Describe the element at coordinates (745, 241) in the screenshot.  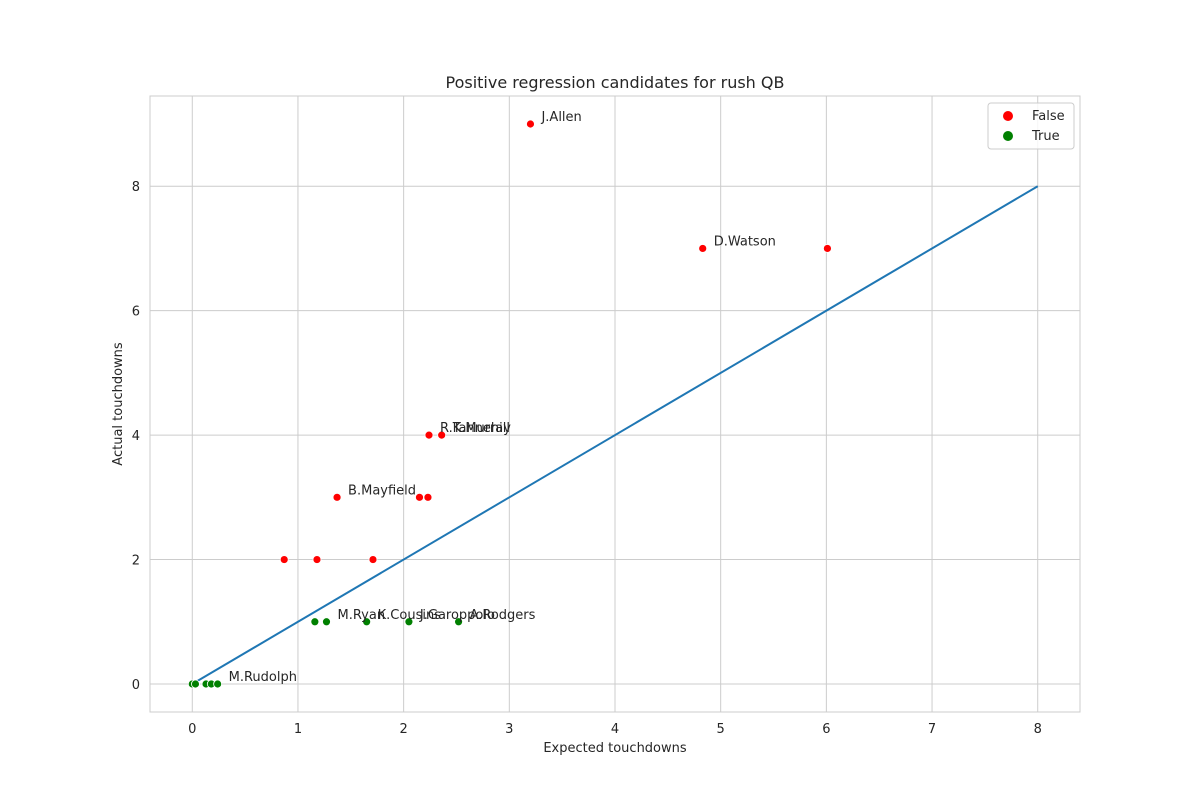
I see `point-label: D.Watson` at that location.